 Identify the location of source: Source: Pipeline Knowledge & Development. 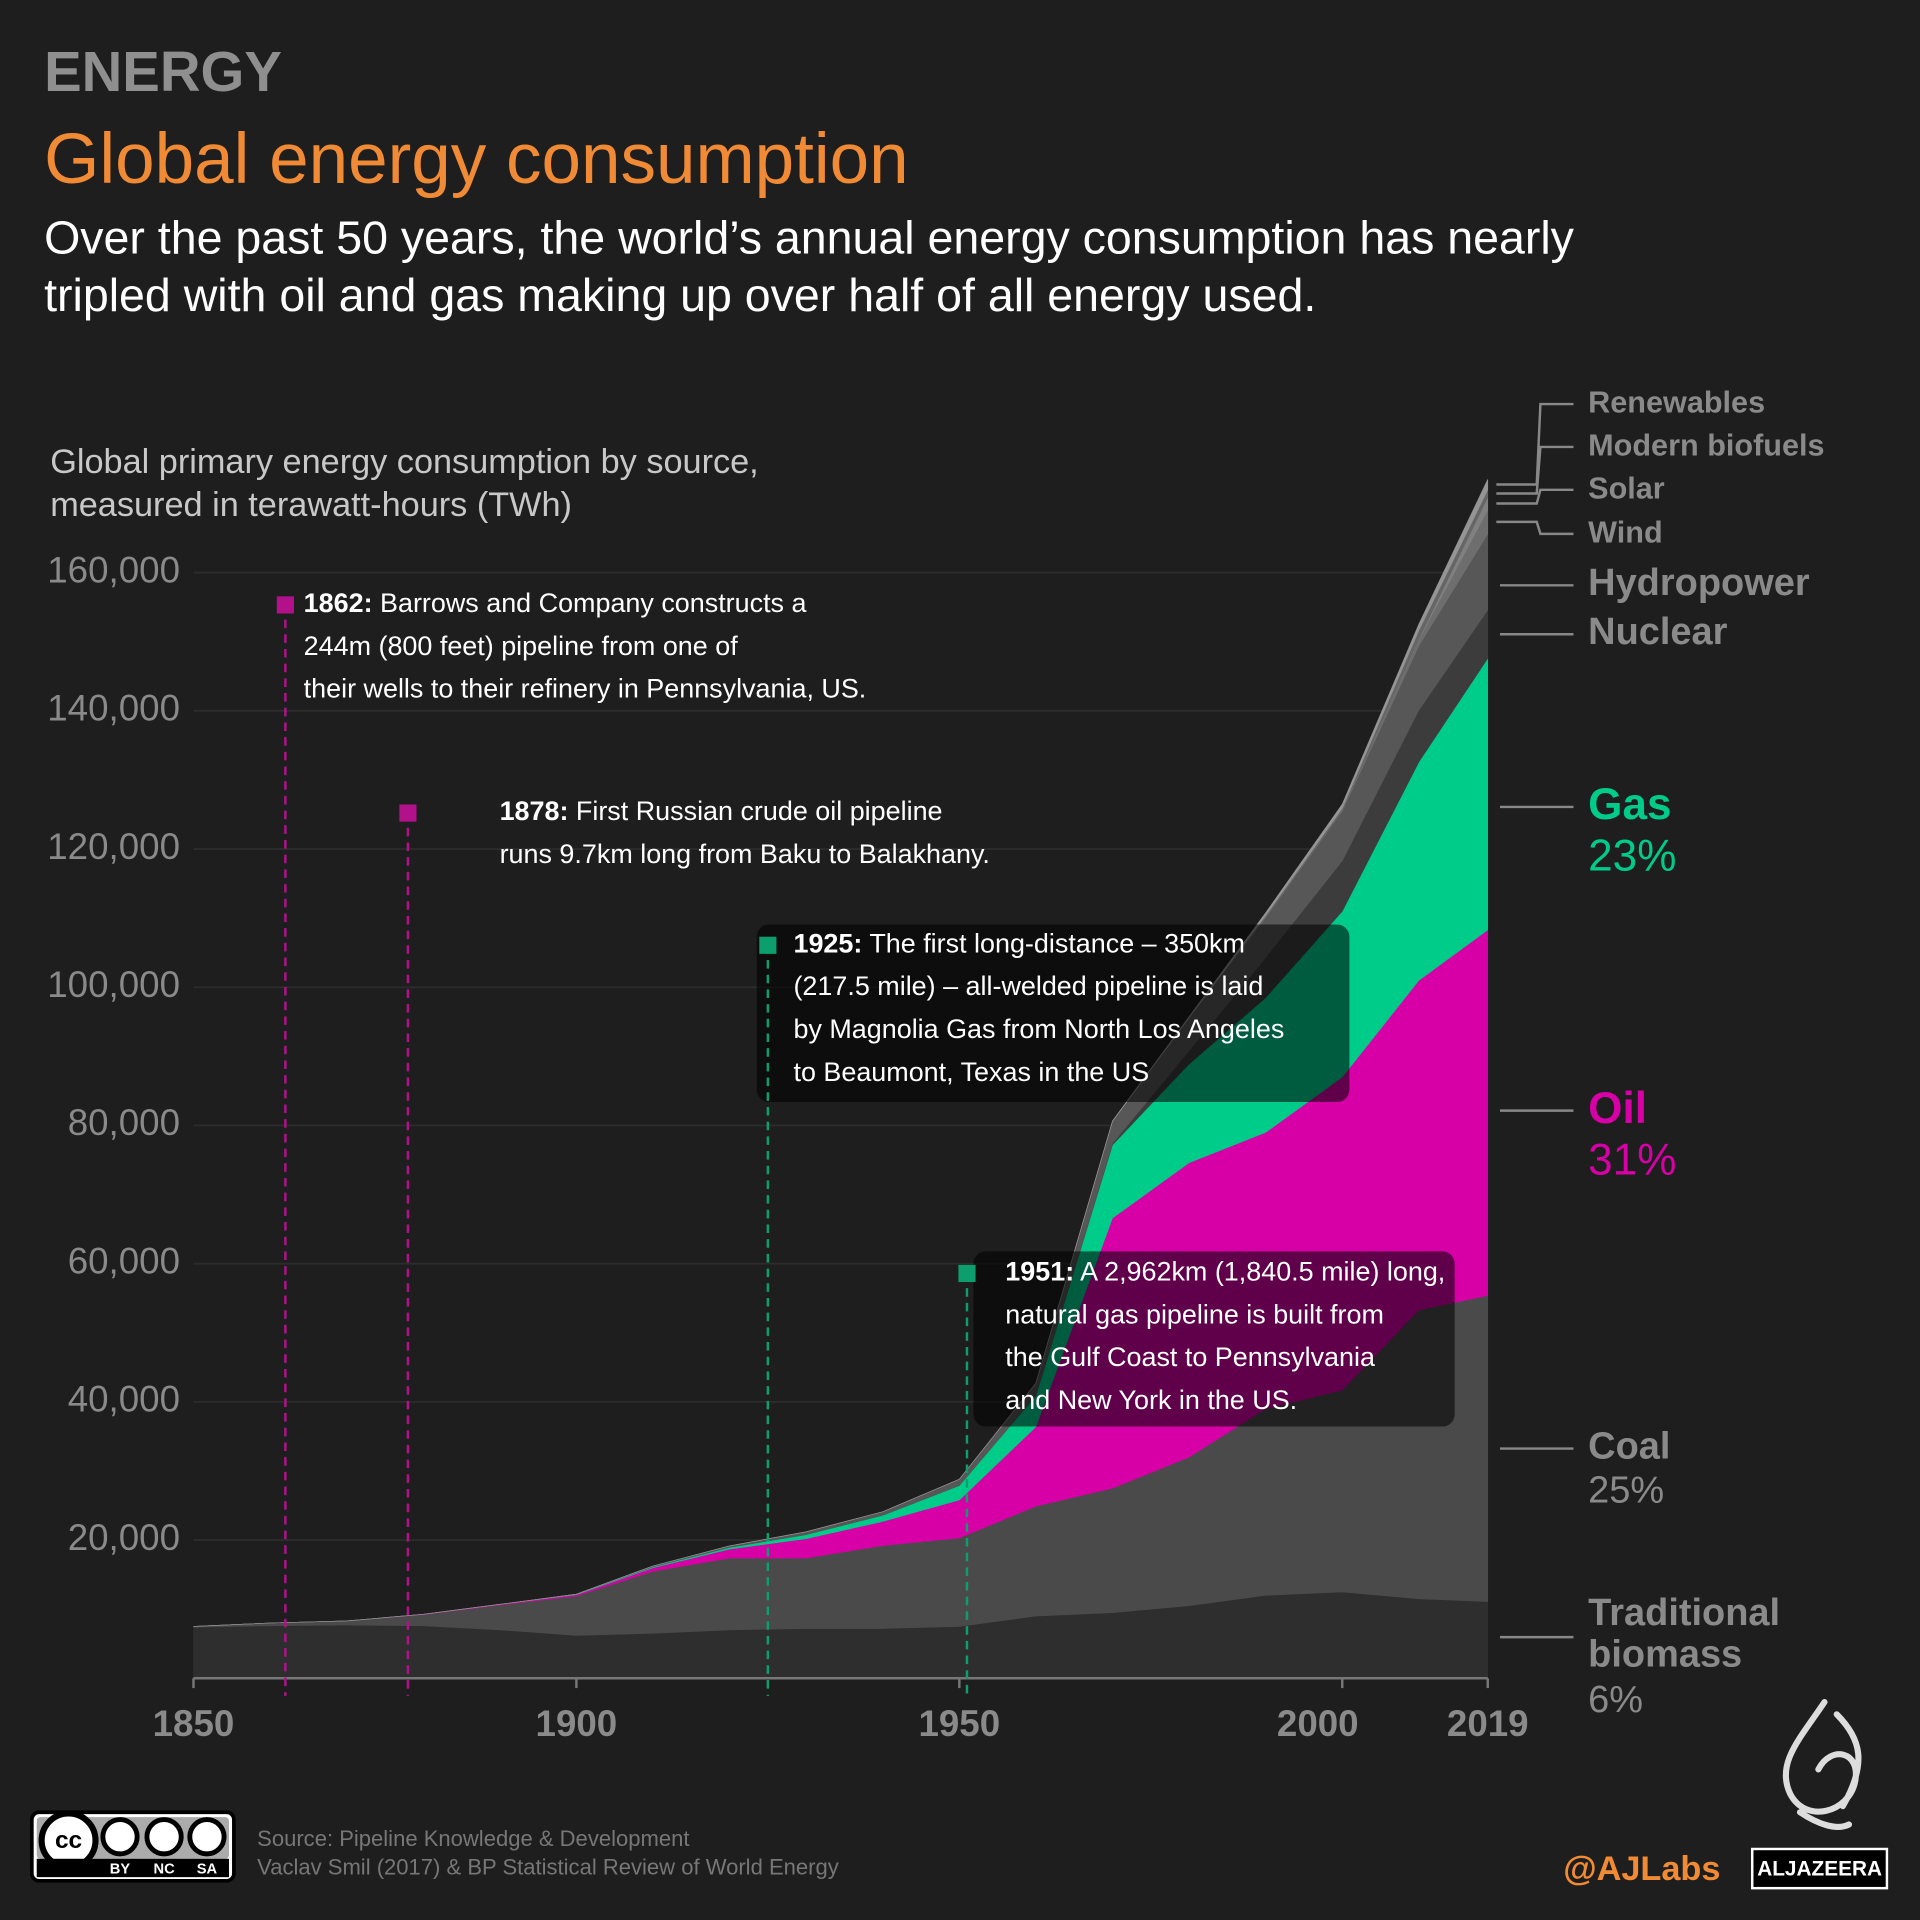
(473, 1838).